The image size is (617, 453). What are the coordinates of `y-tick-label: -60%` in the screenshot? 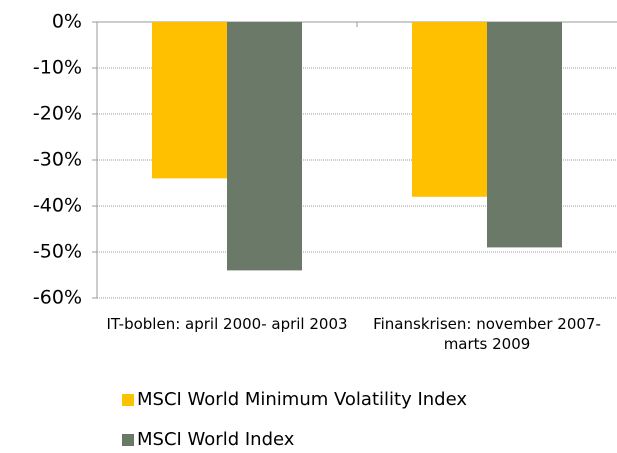 It's located at (57, 298).